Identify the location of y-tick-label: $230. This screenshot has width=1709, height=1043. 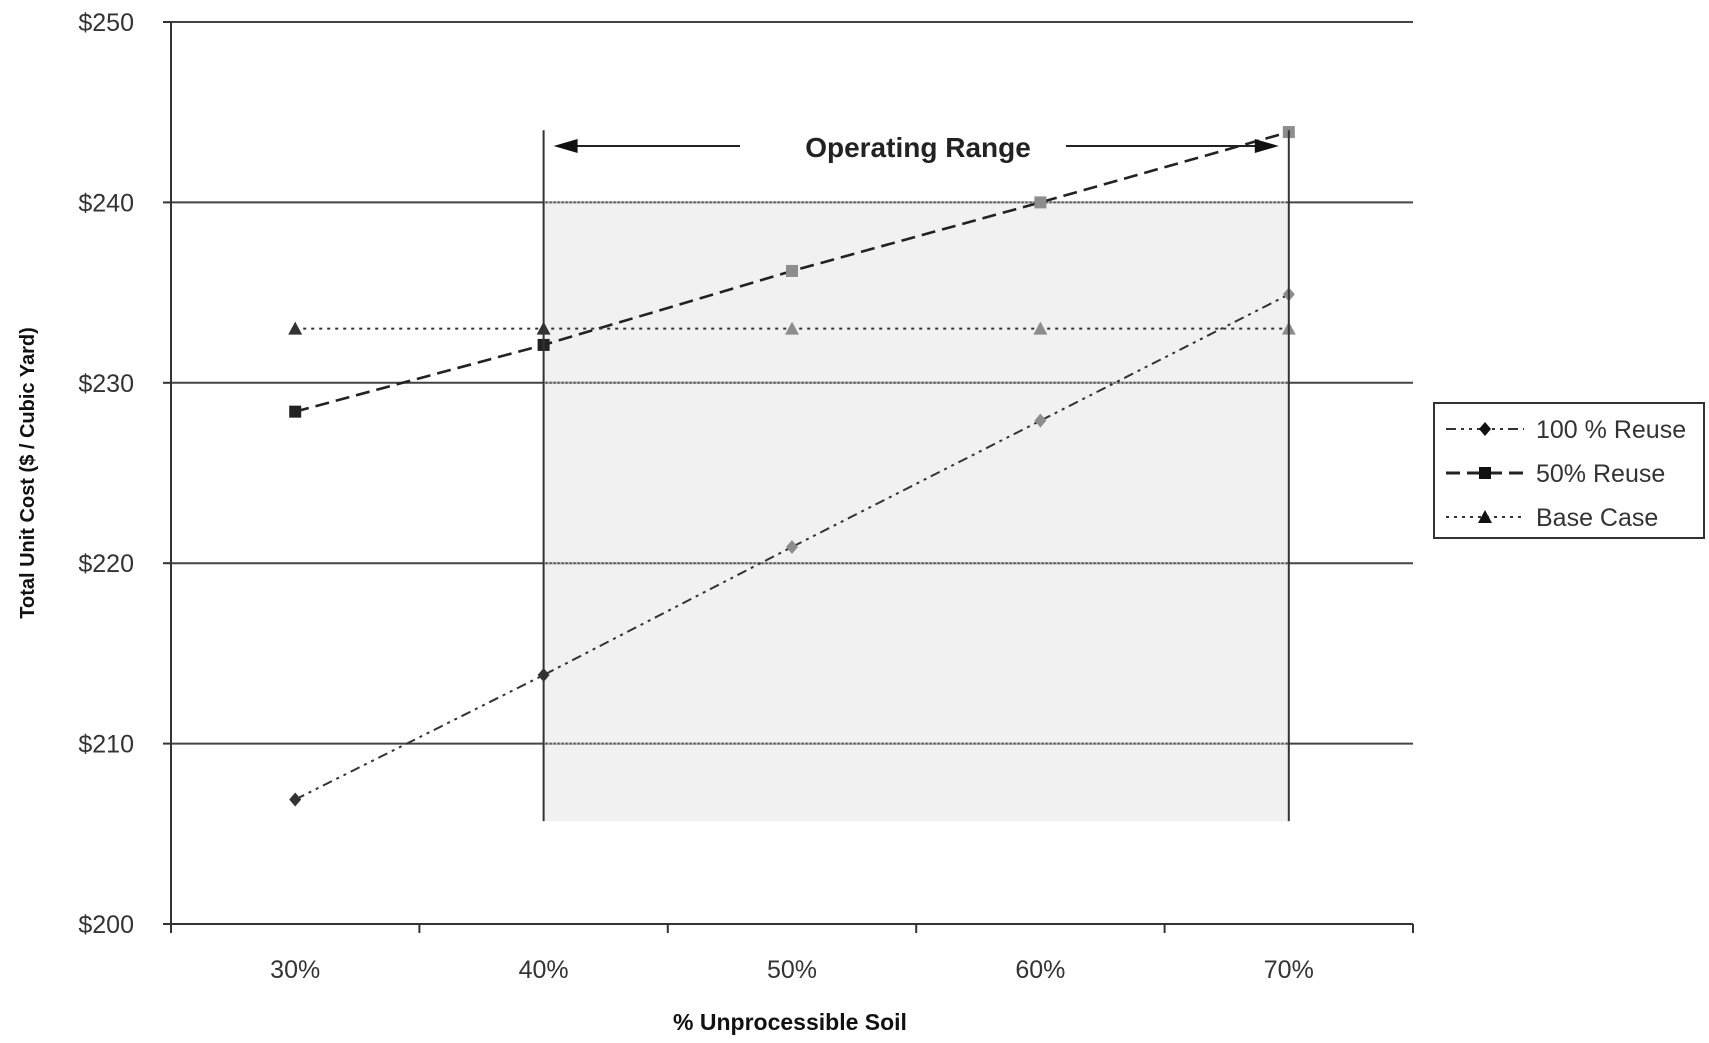
(106, 384).